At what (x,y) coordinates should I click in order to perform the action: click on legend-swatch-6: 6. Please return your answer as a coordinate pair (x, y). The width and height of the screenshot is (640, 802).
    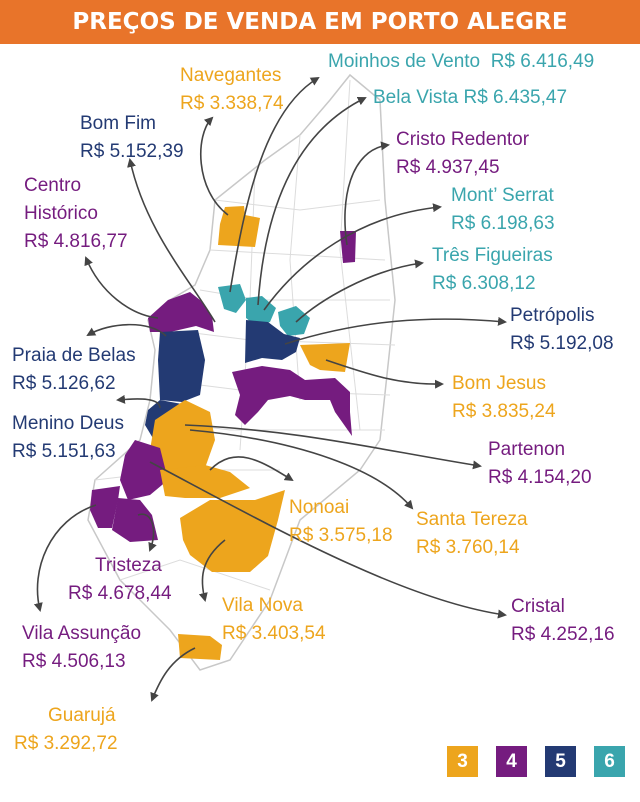
    Looking at the image, I should click on (609, 761).